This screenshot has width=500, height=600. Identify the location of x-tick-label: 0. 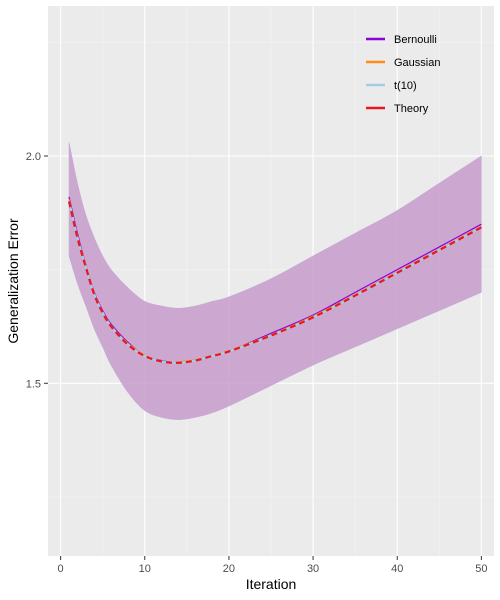
(61, 569).